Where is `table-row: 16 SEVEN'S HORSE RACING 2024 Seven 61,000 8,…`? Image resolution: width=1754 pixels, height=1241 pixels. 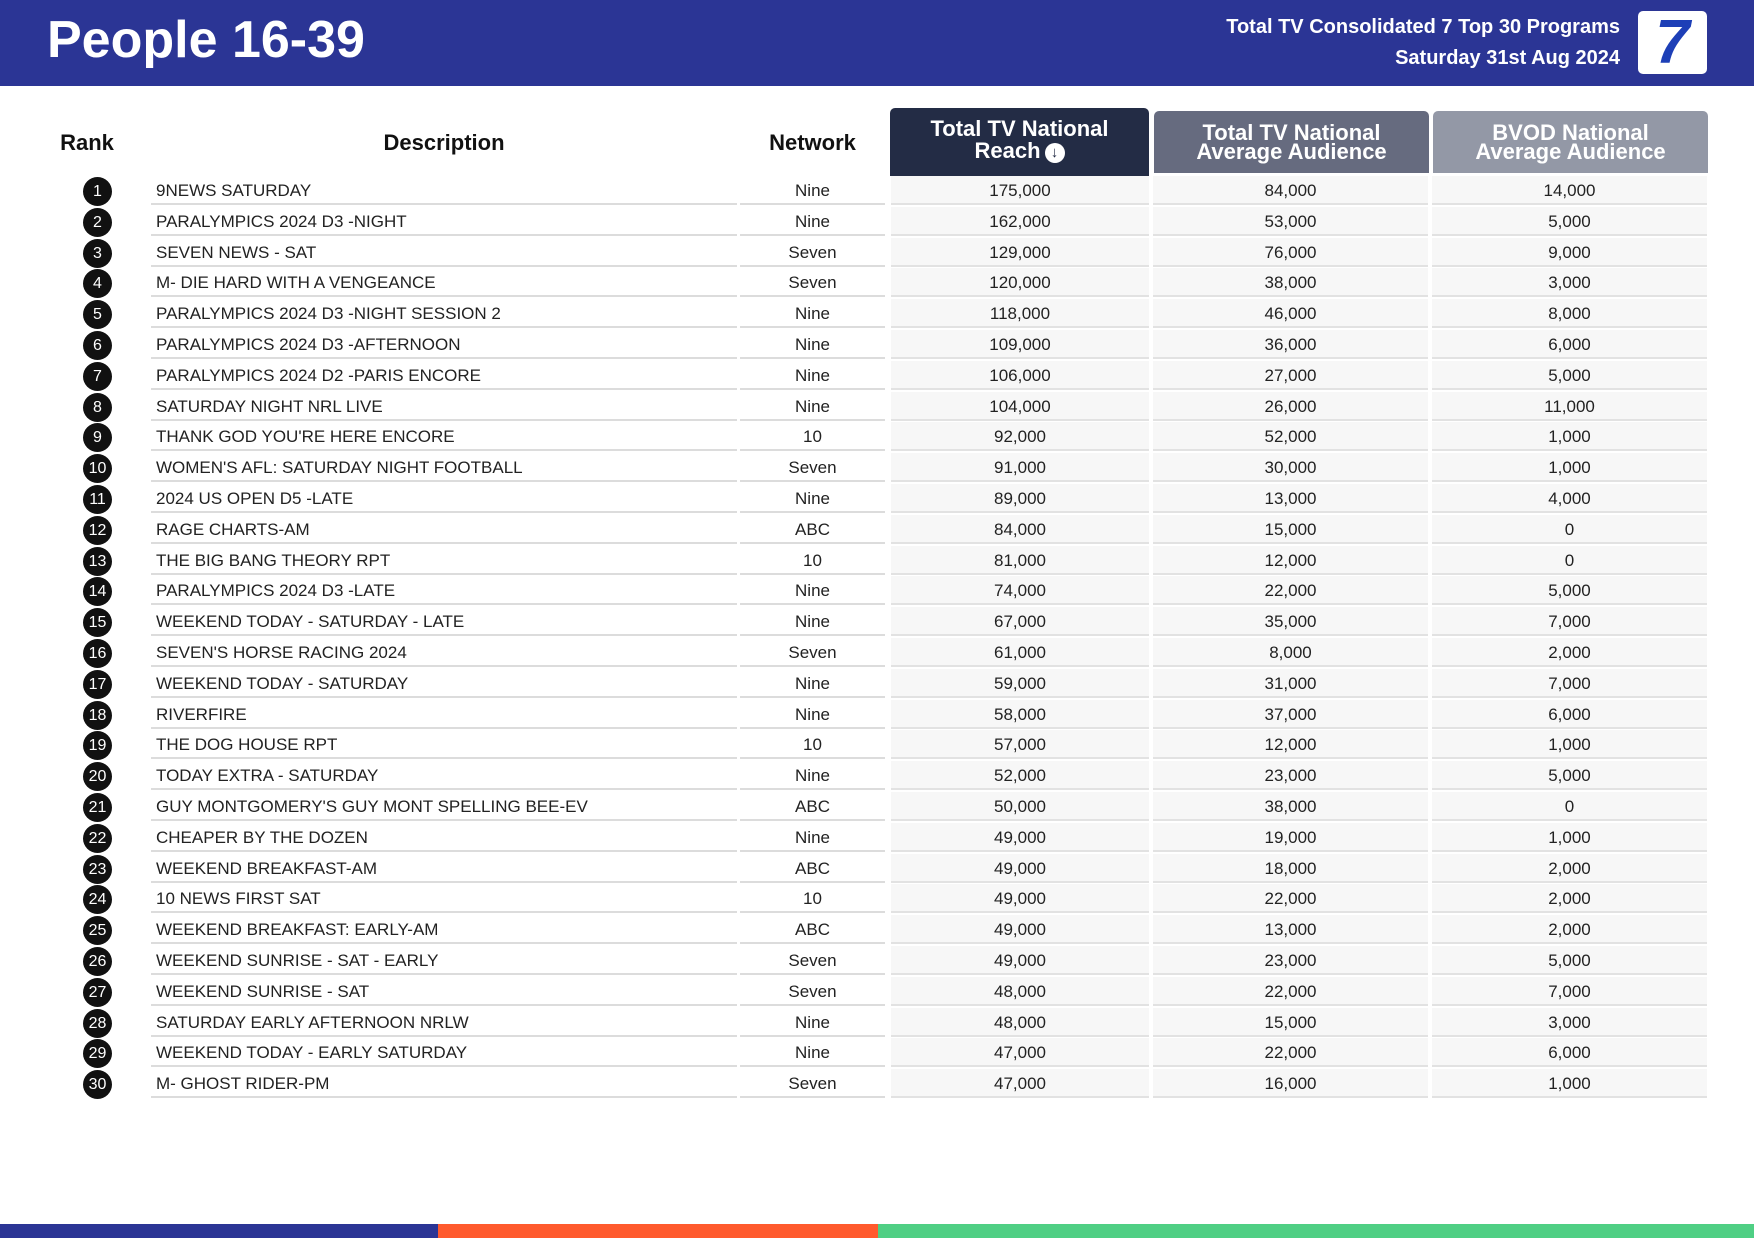
table-row: 16 SEVEN'S HORSE RACING 2024 Seven 61,000 8,… is located at coordinates (877, 653).